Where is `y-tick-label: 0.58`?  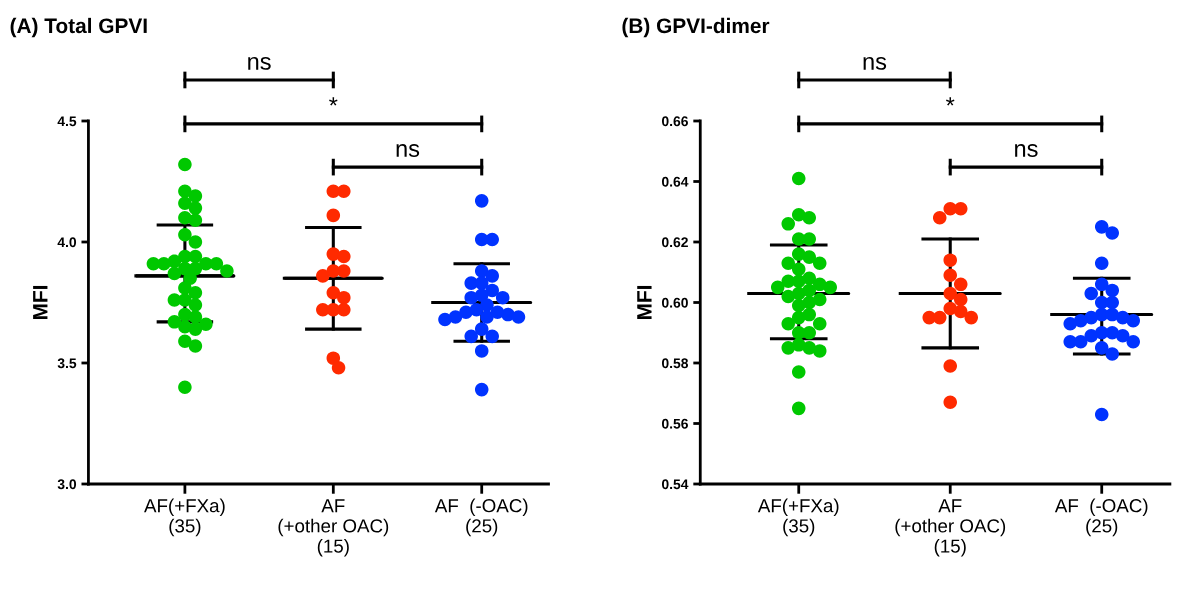 y-tick-label: 0.58 is located at coordinates (675, 363).